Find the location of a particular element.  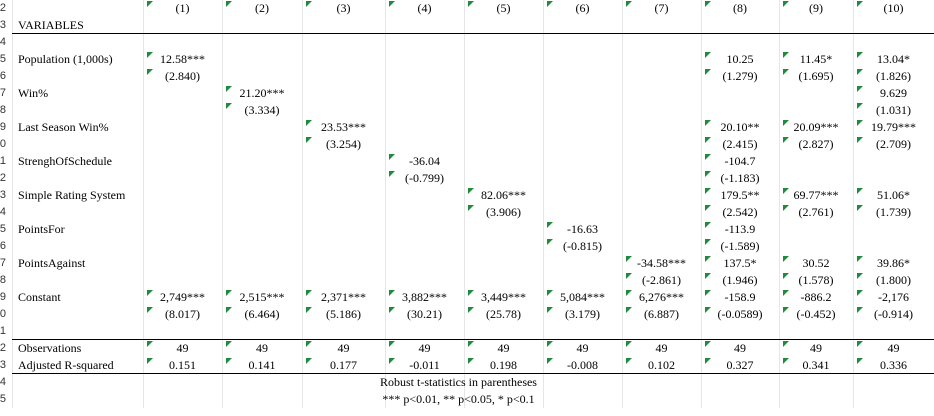

table-cell: 0.141 is located at coordinates (262, 365).